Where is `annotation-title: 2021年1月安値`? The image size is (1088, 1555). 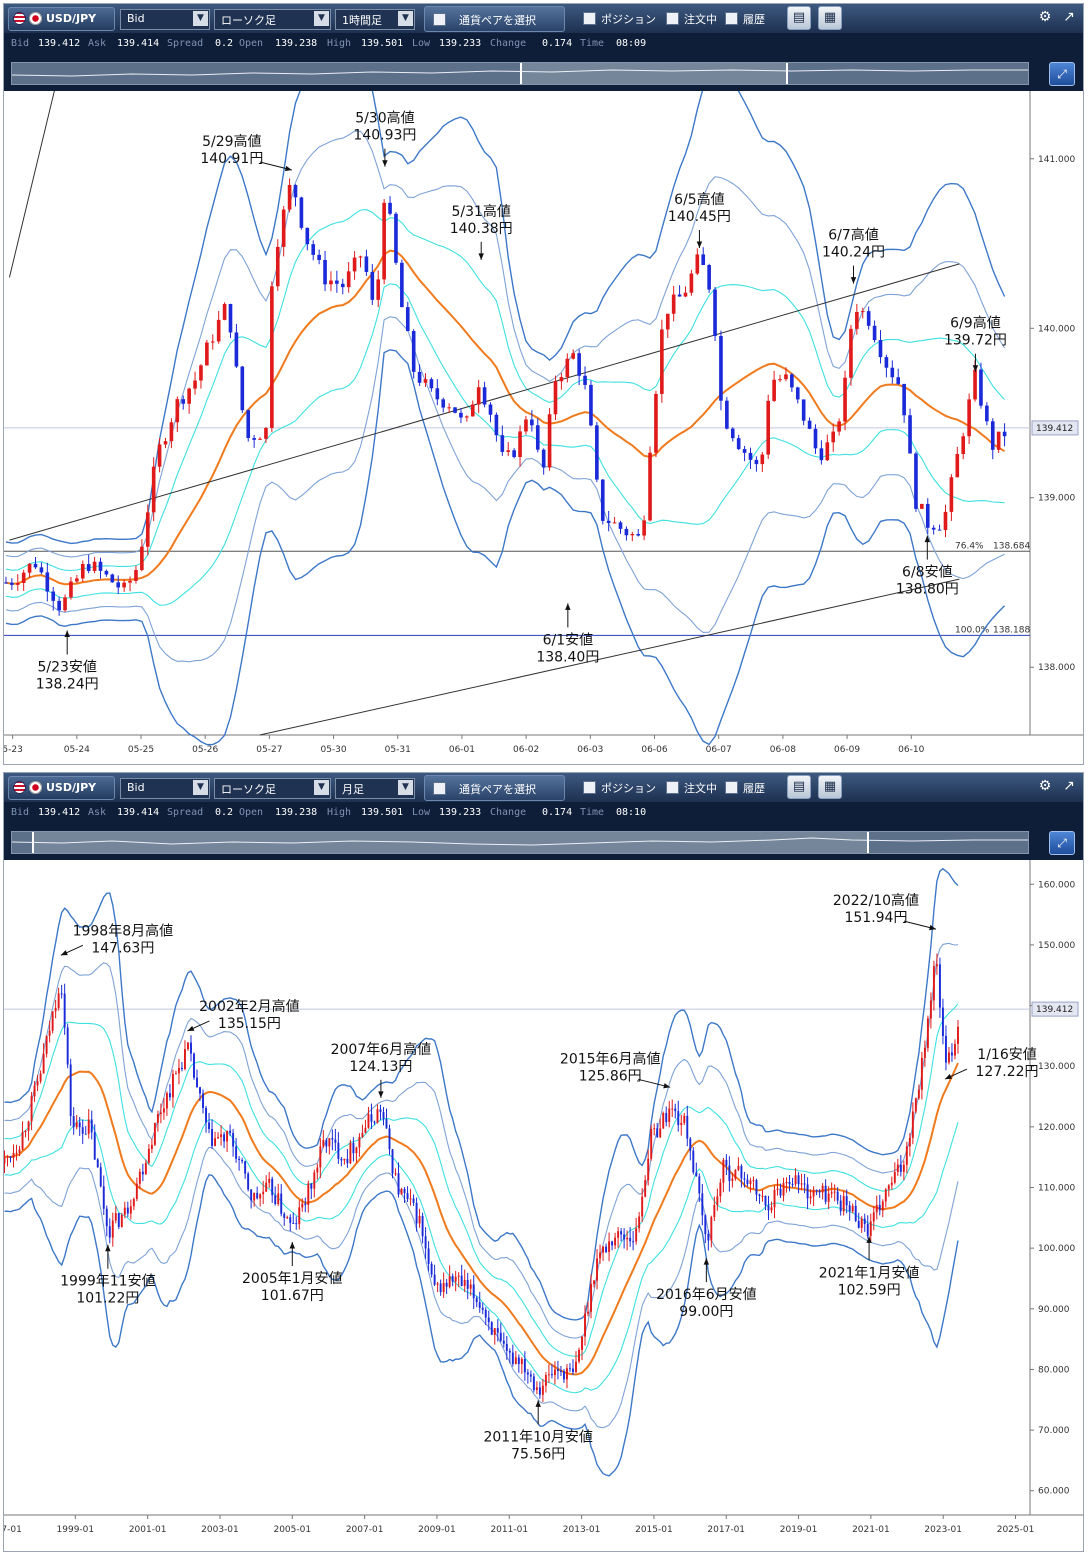
annotation-title: 2021年1月安値 is located at coordinates (869, 1273).